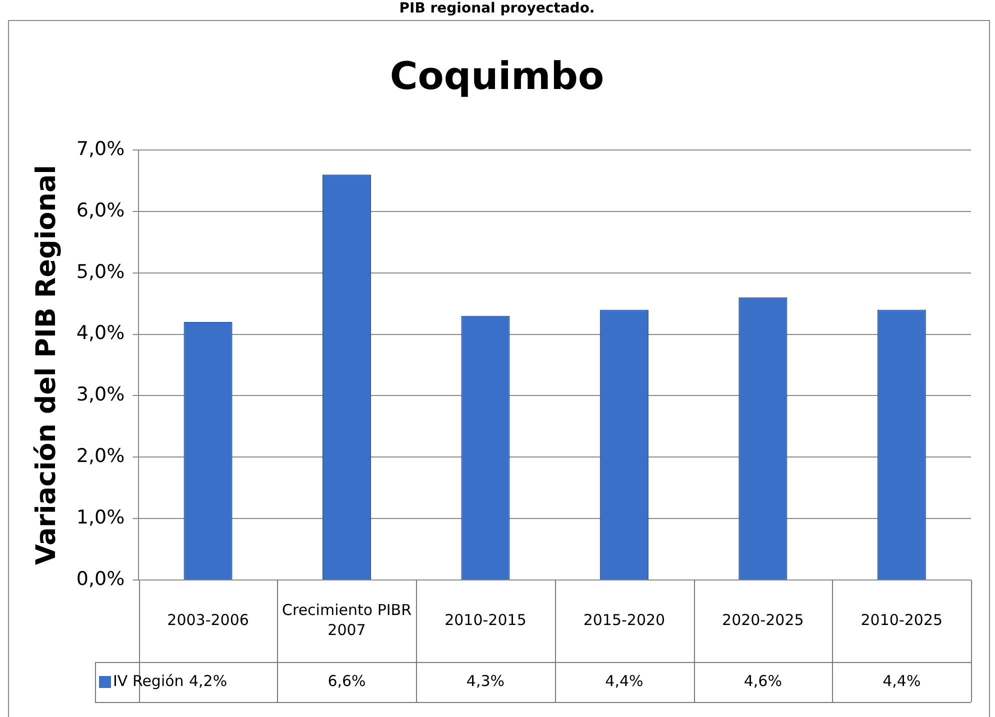 The image size is (995, 717). Describe the element at coordinates (46, 365) in the screenshot. I see `y-axis-title: Variación del PIB Regional` at that location.